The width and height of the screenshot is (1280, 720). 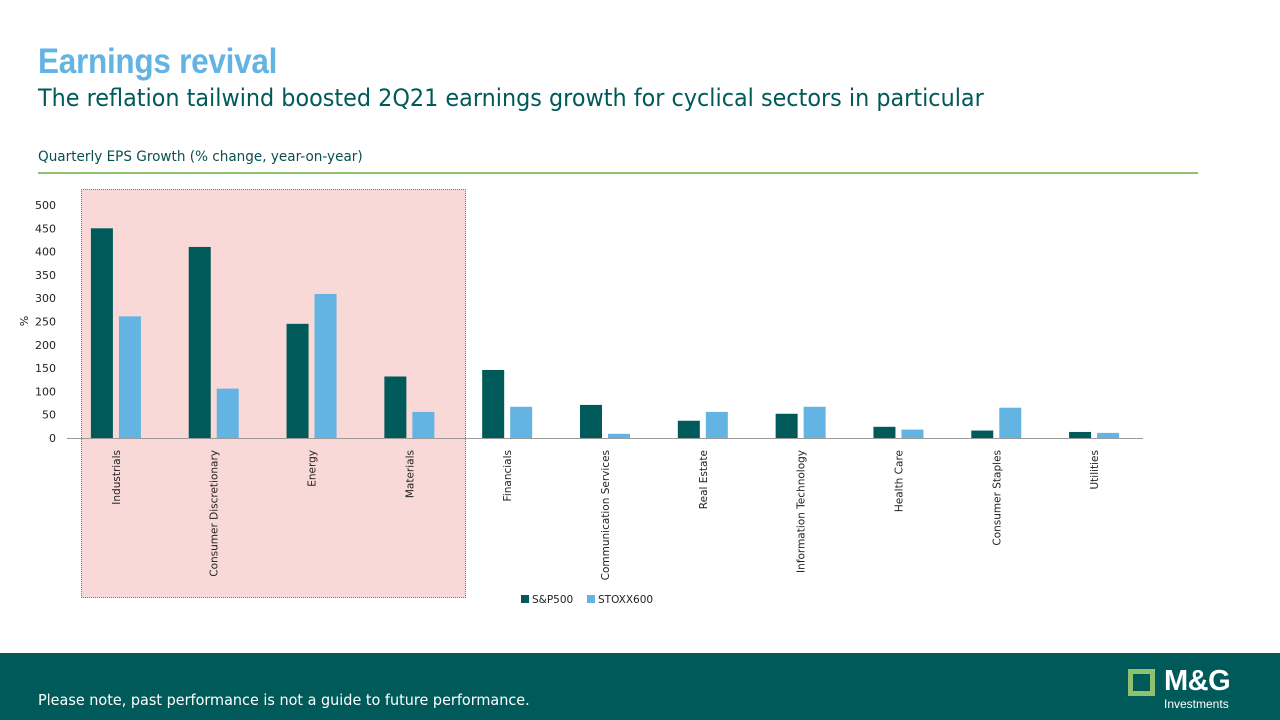 I want to click on y-tick-label: 400, so click(x=45, y=252).